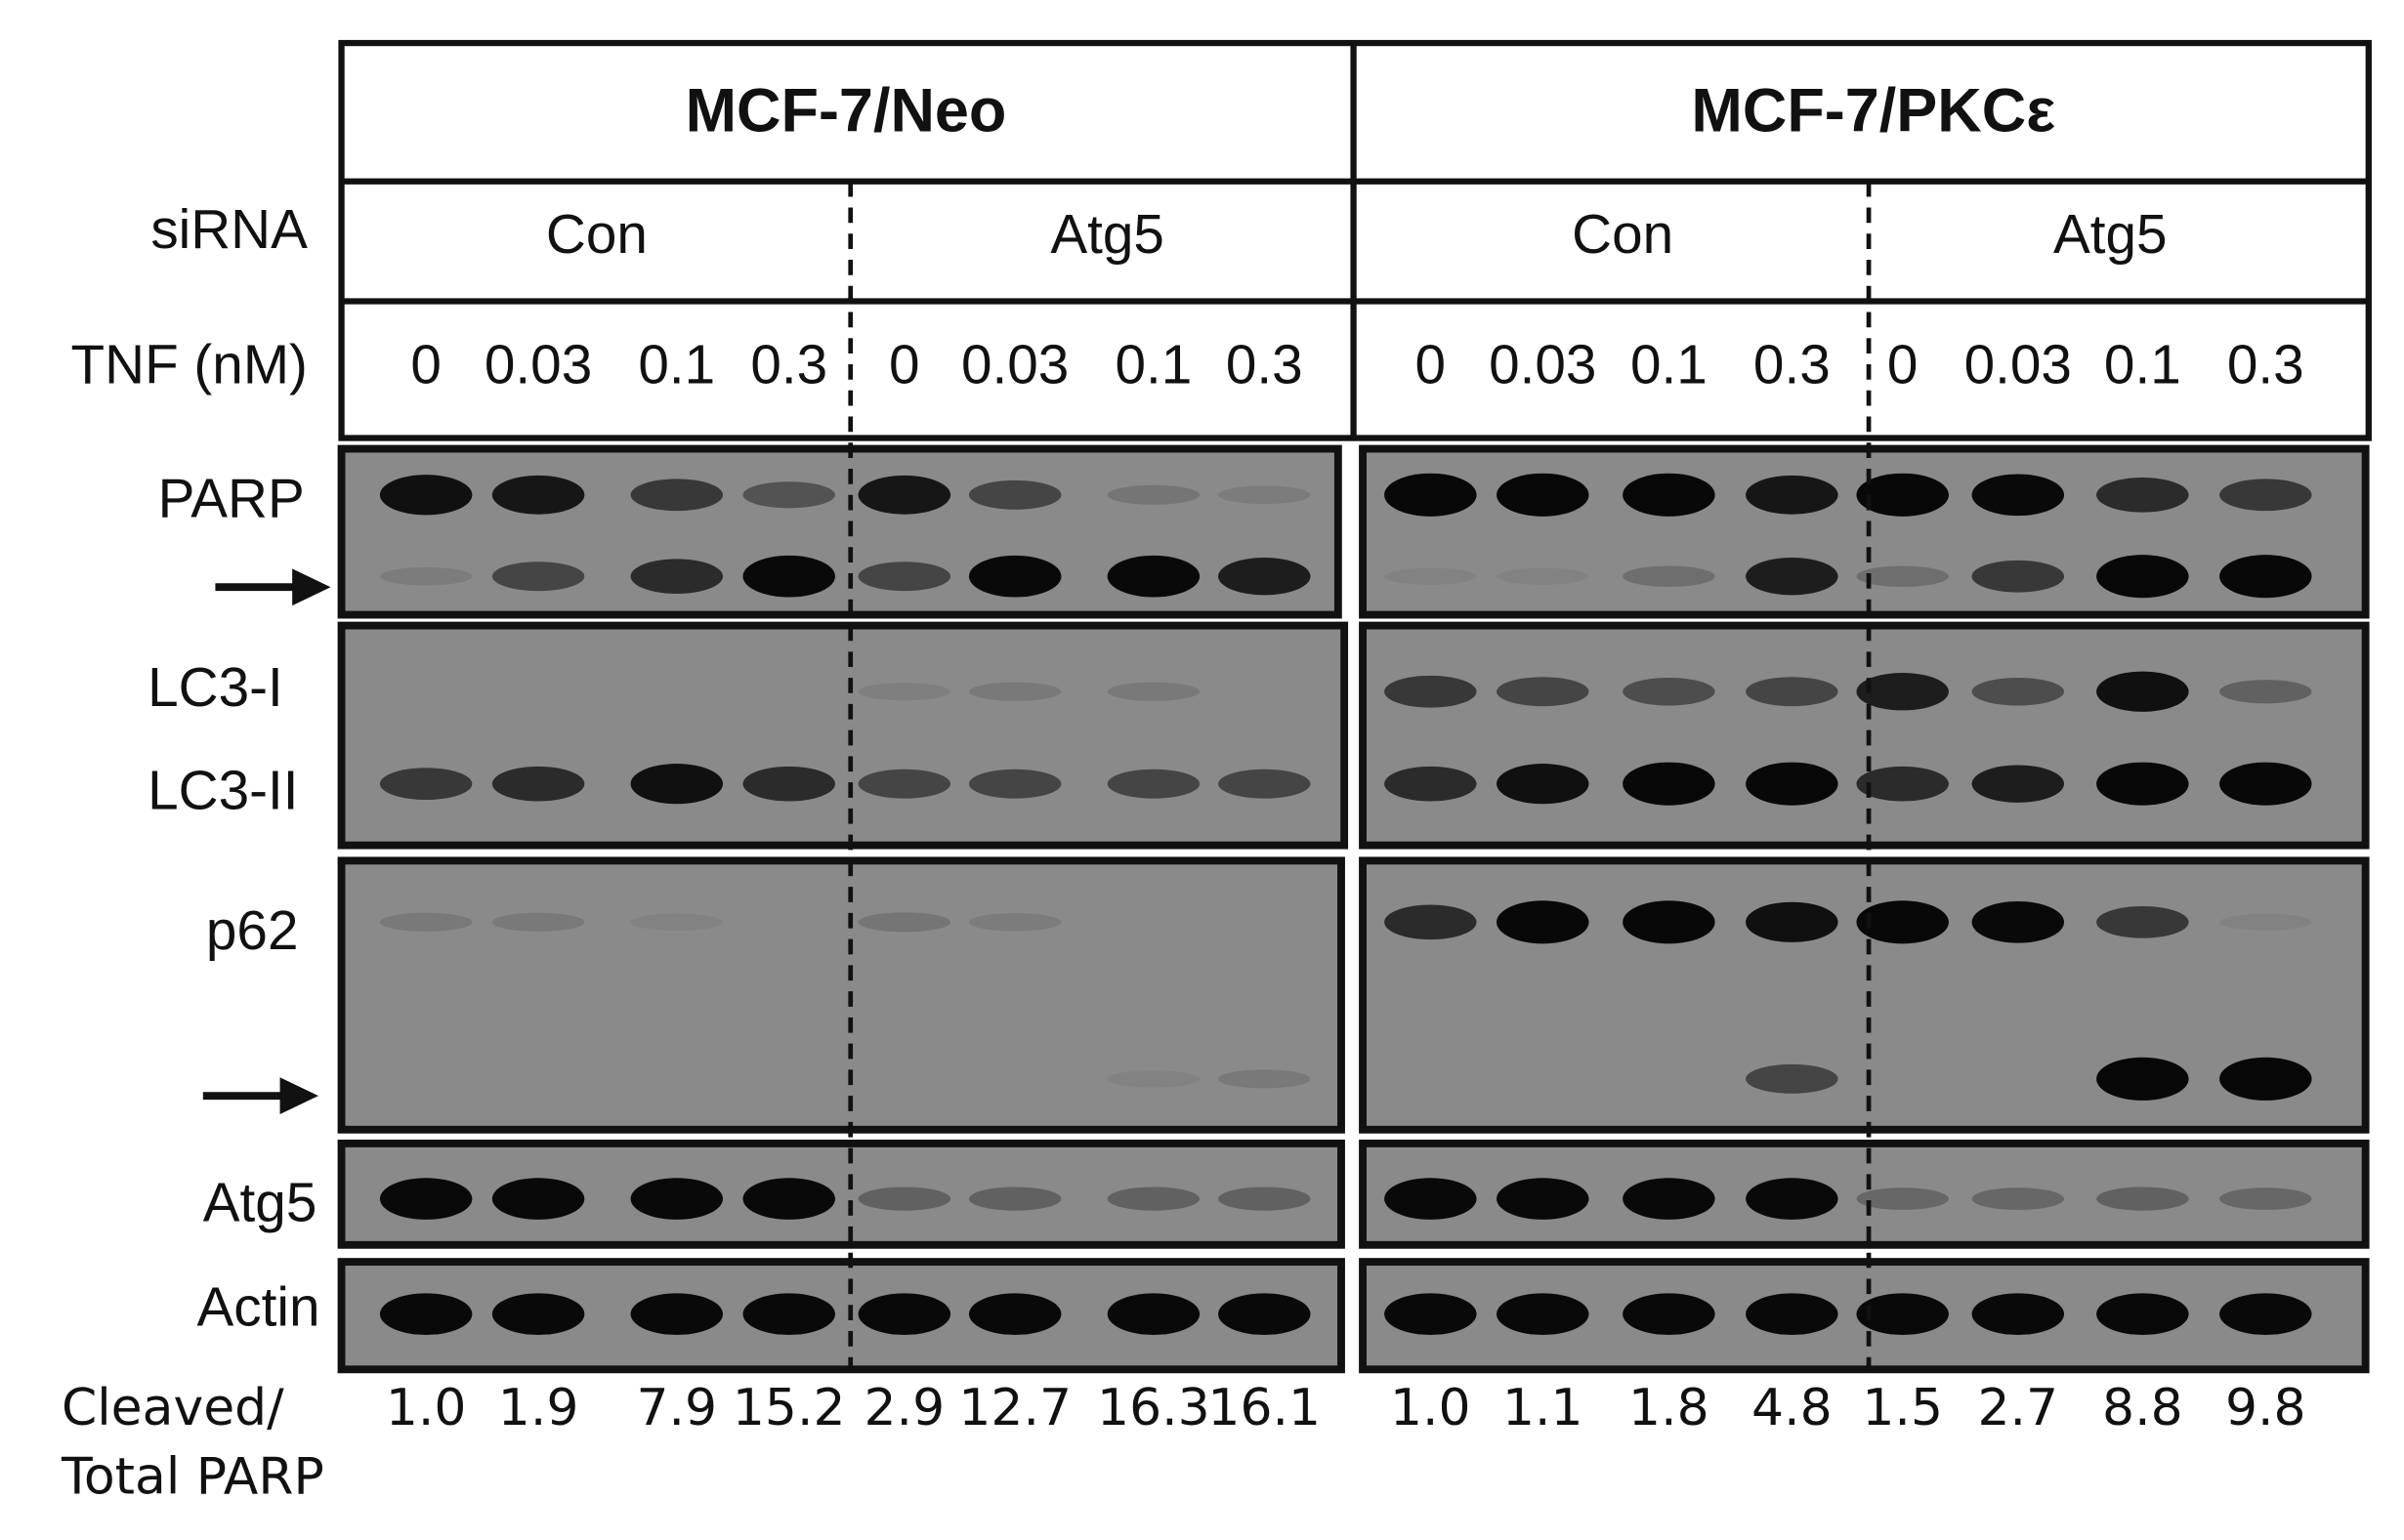 The width and height of the screenshot is (2404, 1540). Describe the element at coordinates (426, 365) in the screenshot. I see `tnf-dose: 0` at that location.